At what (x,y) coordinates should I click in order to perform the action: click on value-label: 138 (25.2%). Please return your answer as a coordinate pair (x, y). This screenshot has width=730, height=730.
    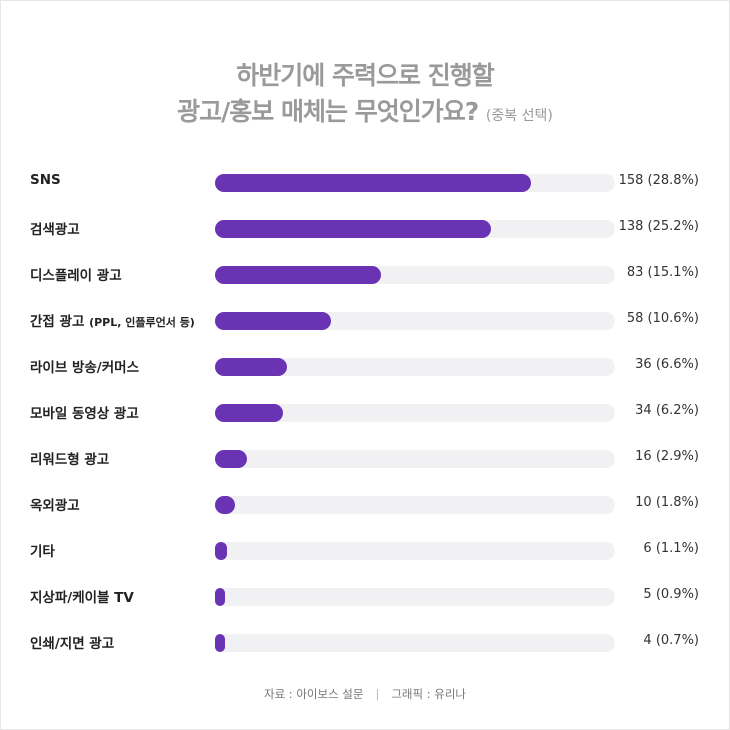
    Looking at the image, I should click on (658, 226).